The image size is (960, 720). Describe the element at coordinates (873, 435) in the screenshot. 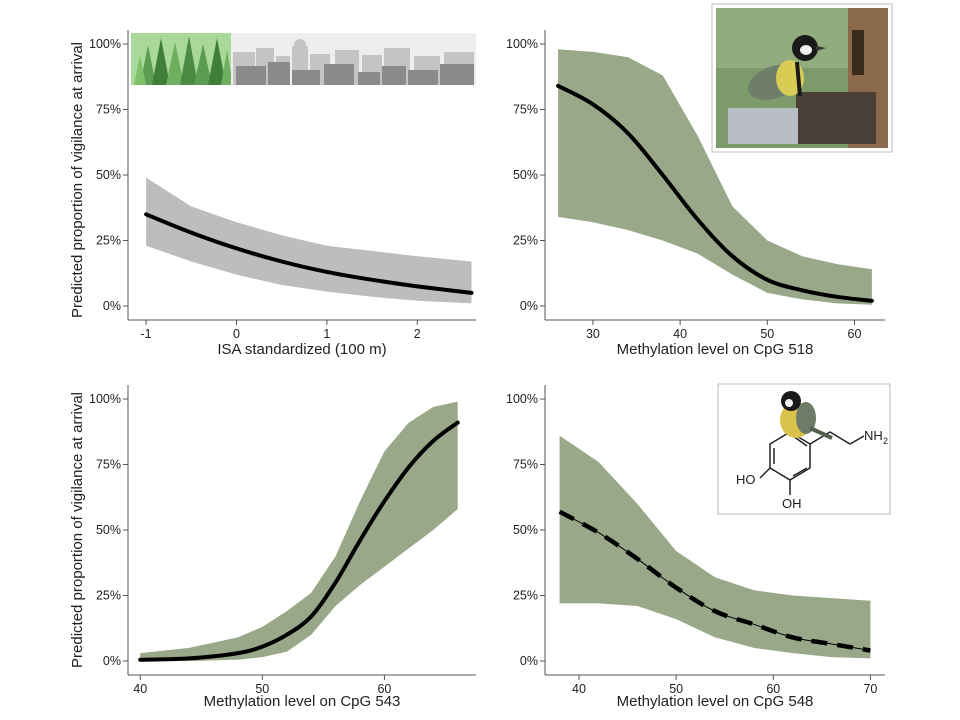

I see `nh2-label: NH` at that location.